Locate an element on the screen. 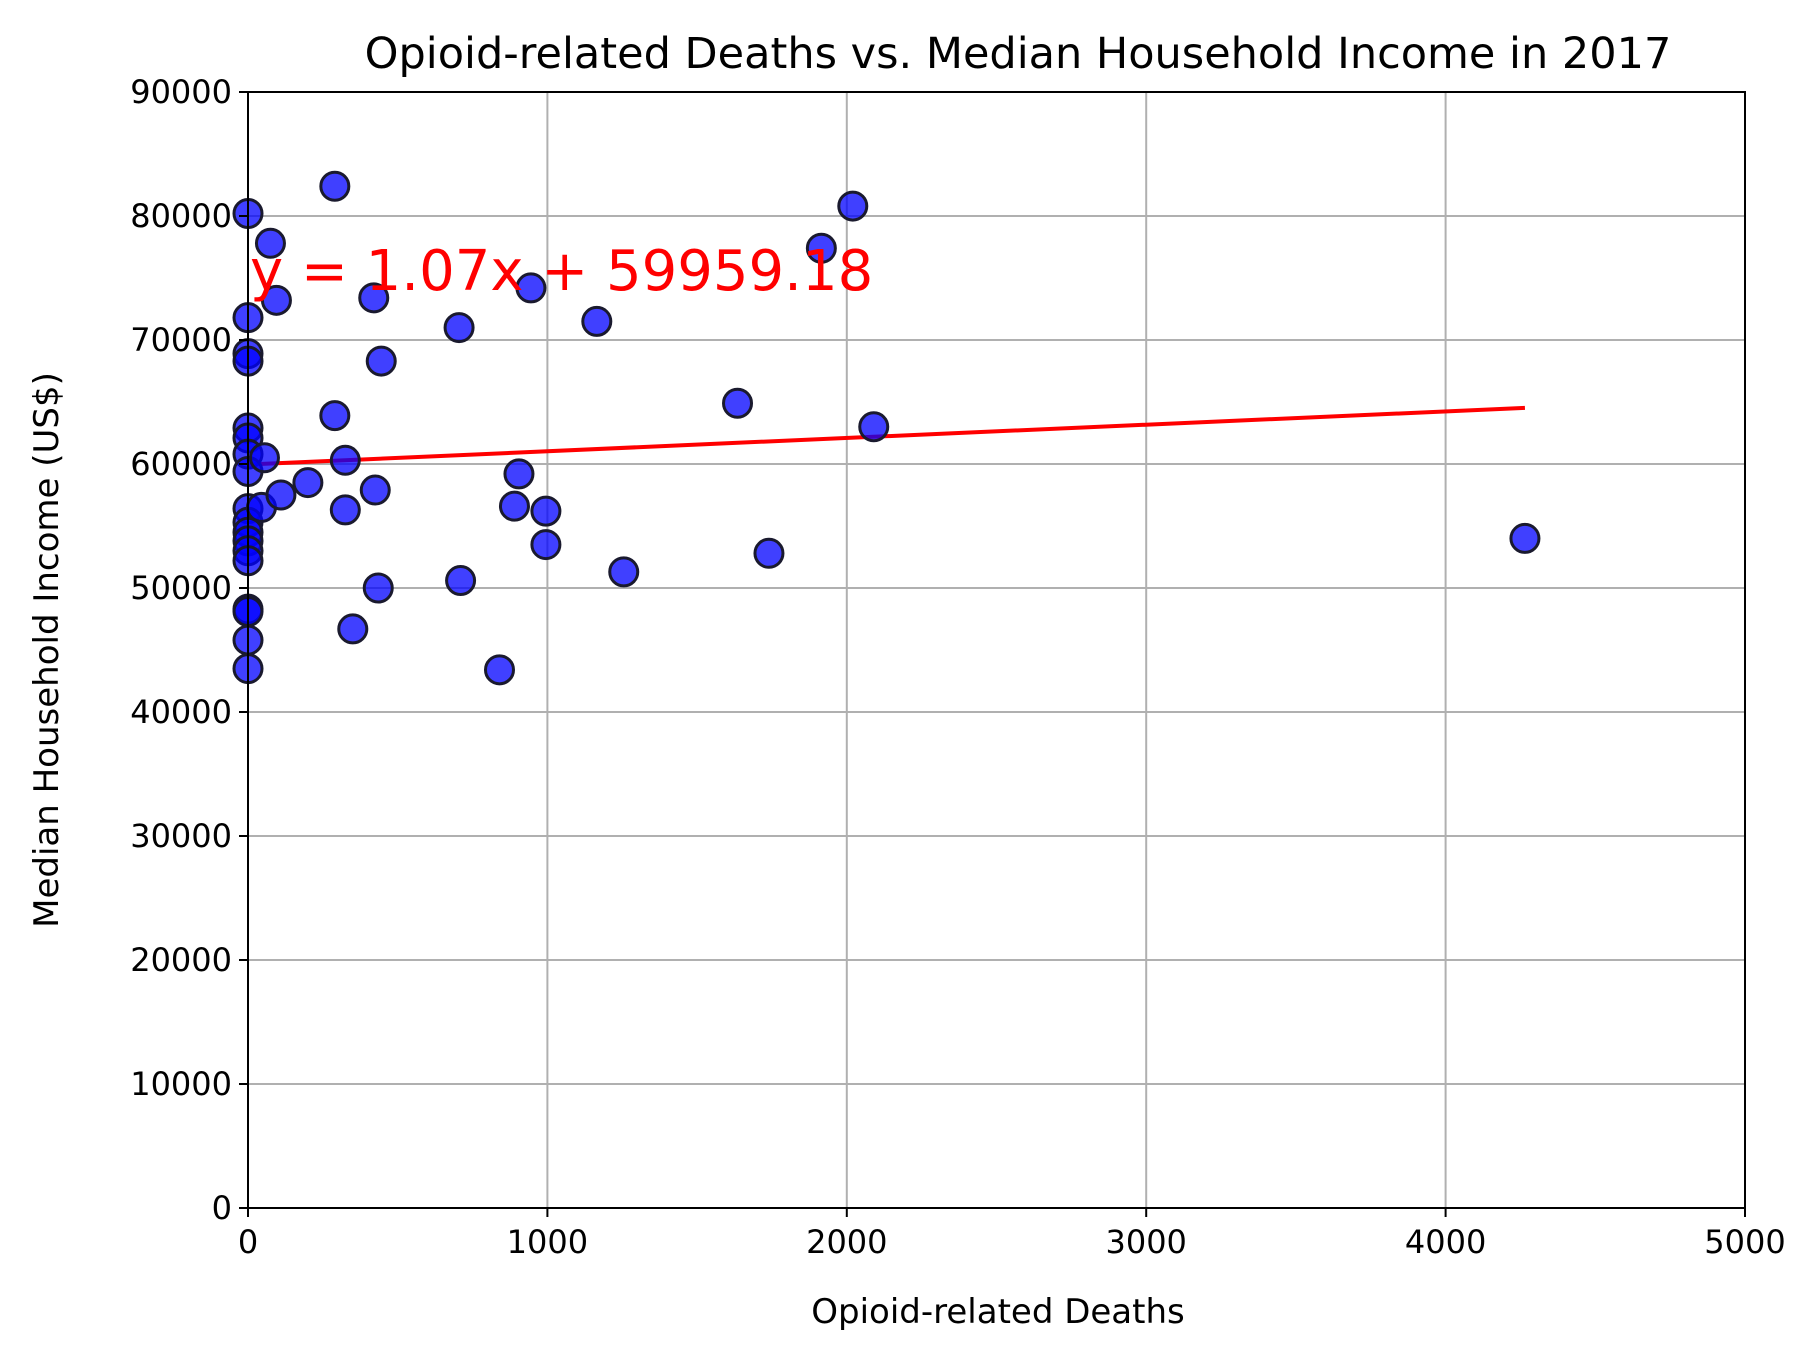  x-tick-label: 5000 is located at coordinates (1744, 1242).